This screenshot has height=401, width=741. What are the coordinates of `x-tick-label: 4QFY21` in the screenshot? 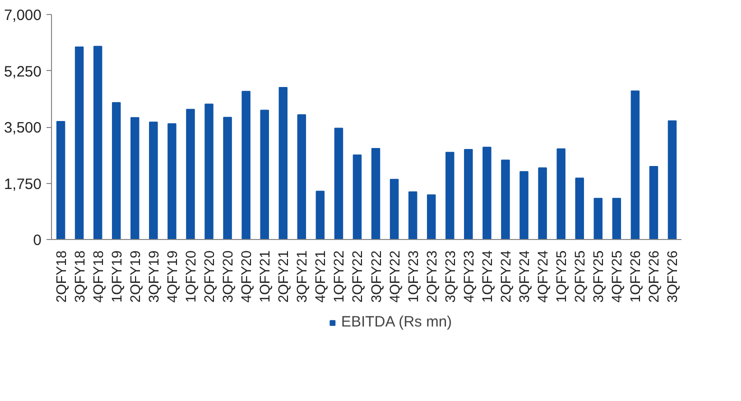 It's located at (320, 276).